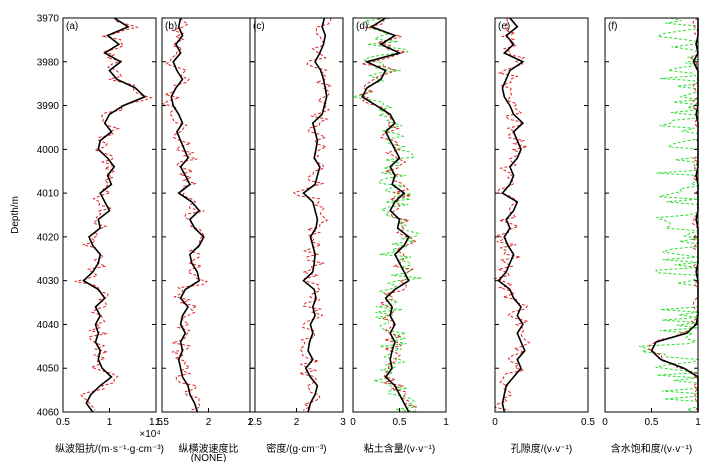 The image size is (704, 462). What do you see at coordinates (259, 26) in the screenshot?
I see `panel-label: (c)` at bounding box center [259, 26].